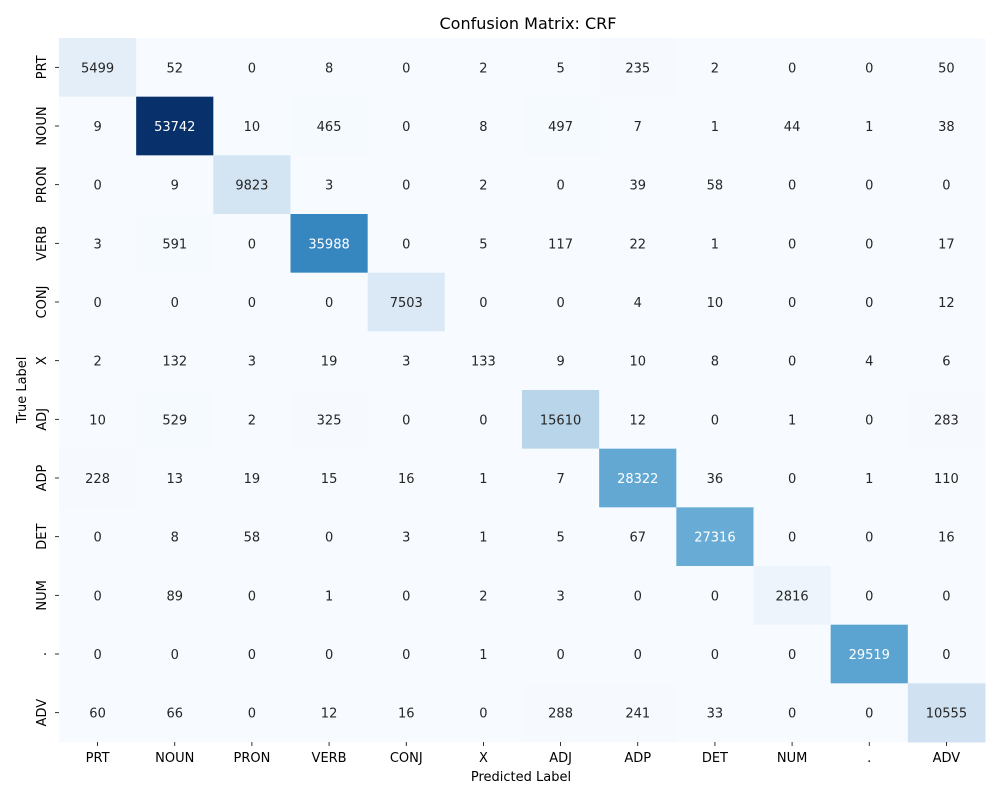  What do you see at coordinates (42, 477) in the screenshot?
I see `y-tick-label: ADP` at bounding box center [42, 477].